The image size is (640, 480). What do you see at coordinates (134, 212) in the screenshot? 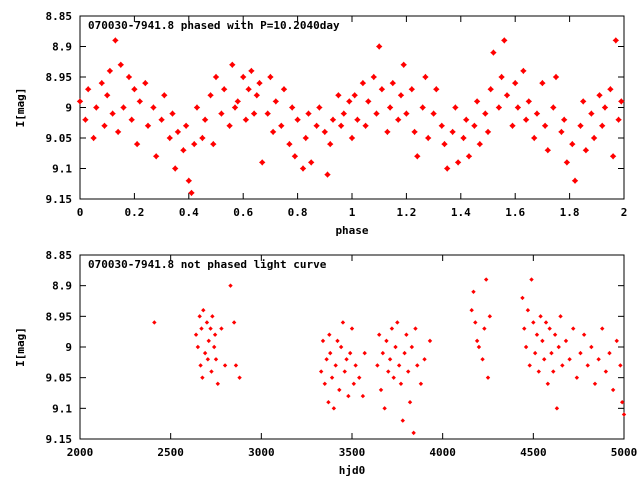
I see `x-tick-label: 0.2` at bounding box center [134, 212].